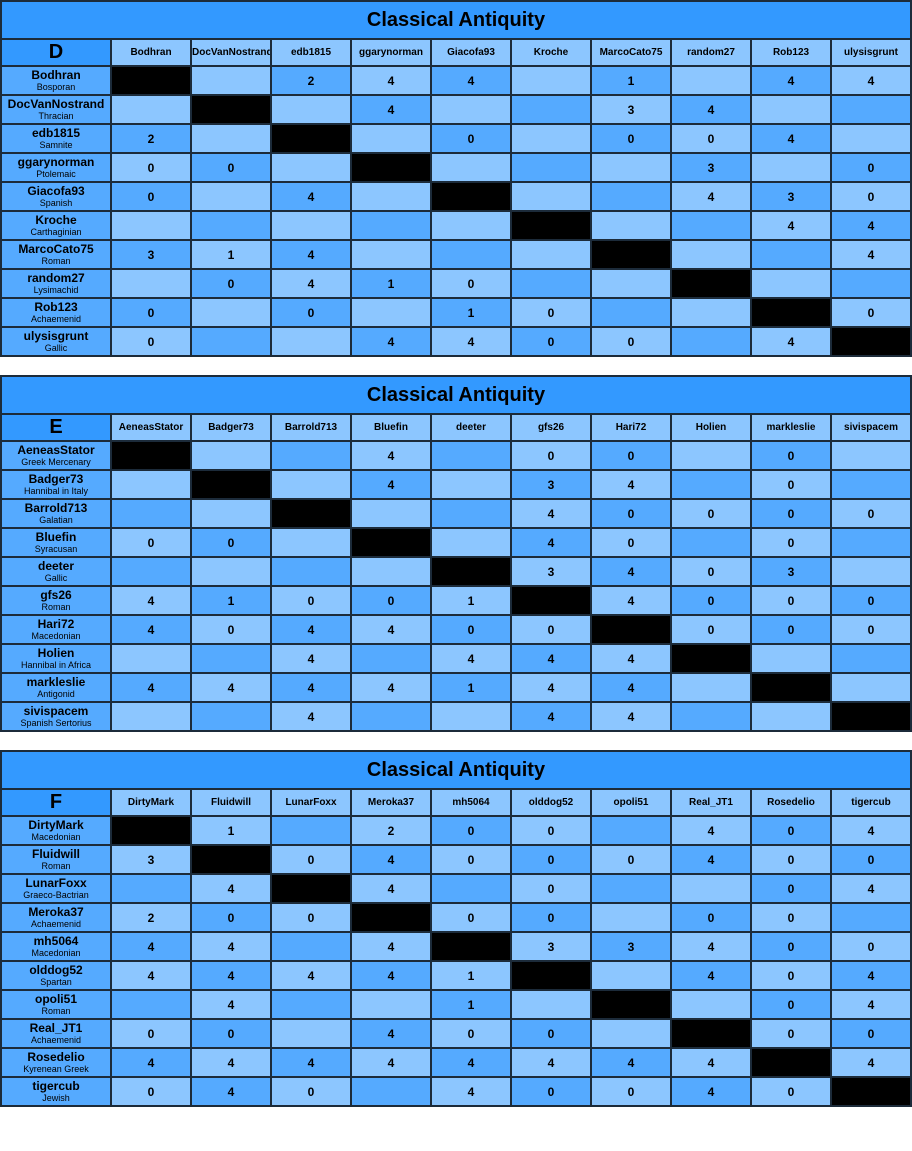  What do you see at coordinates (871, 52) in the screenshot?
I see `column-header: ulysisgrunt` at bounding box center [871, 52].